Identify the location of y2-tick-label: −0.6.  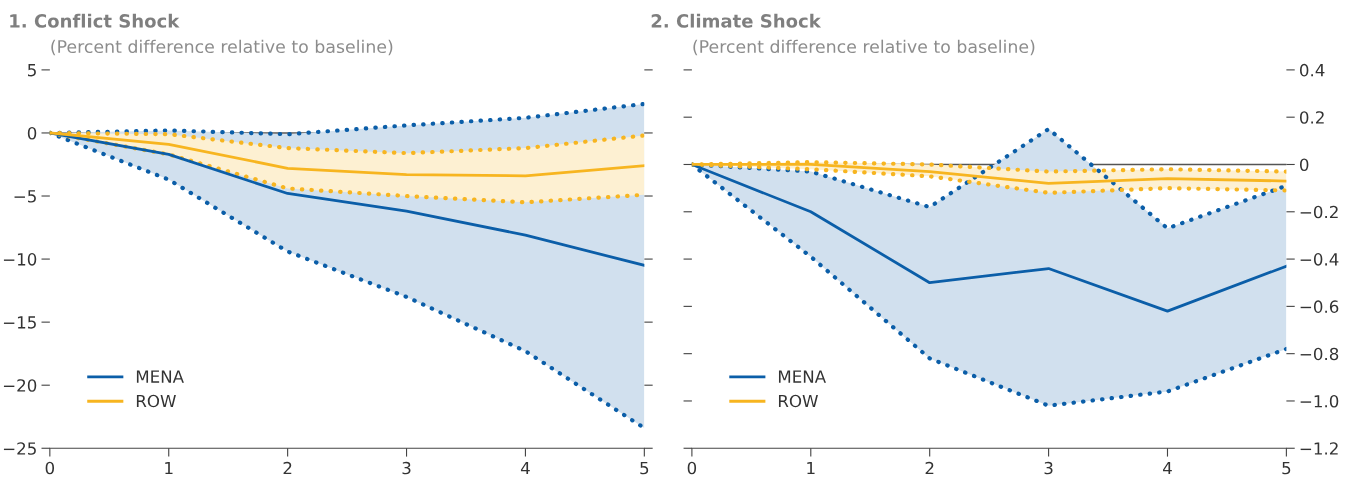
(1319, 306).